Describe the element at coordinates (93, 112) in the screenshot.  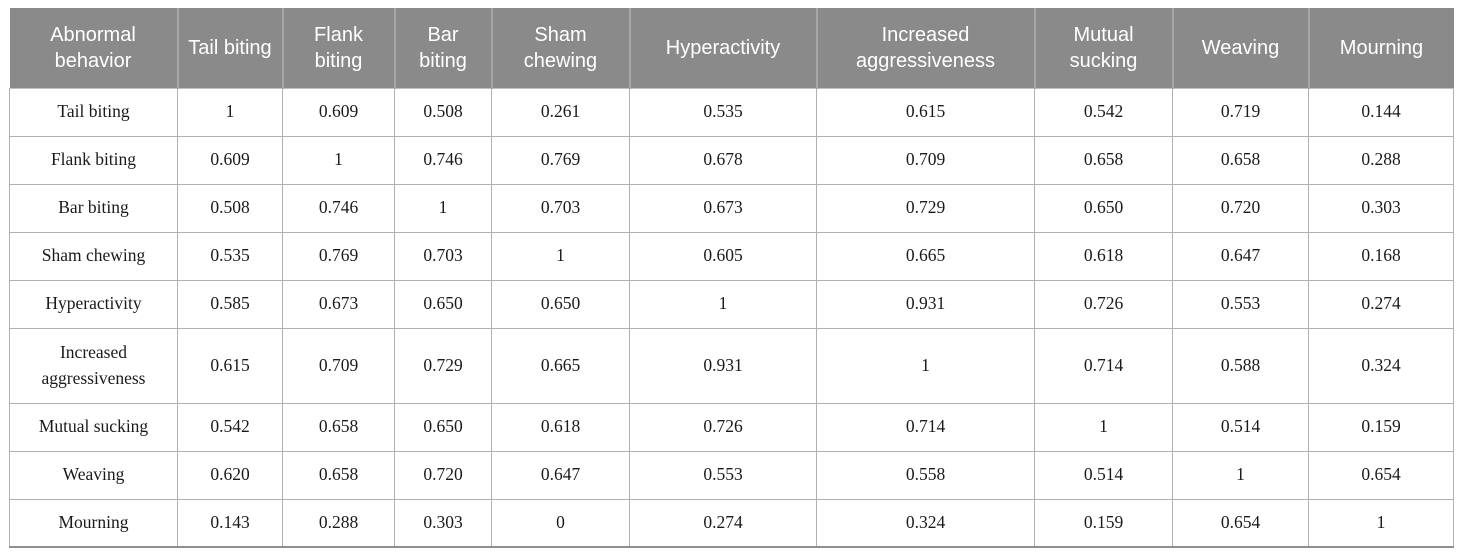
I see `row-label: Tail biting` at that location.